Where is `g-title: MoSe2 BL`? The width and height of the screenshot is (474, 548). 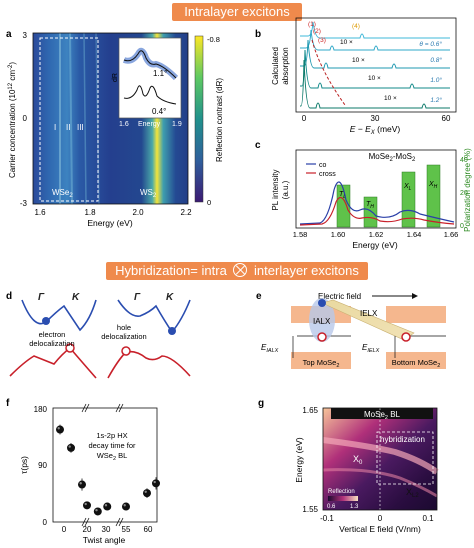
g-title: MoSe2 BL is located at coordinates (382, 415).